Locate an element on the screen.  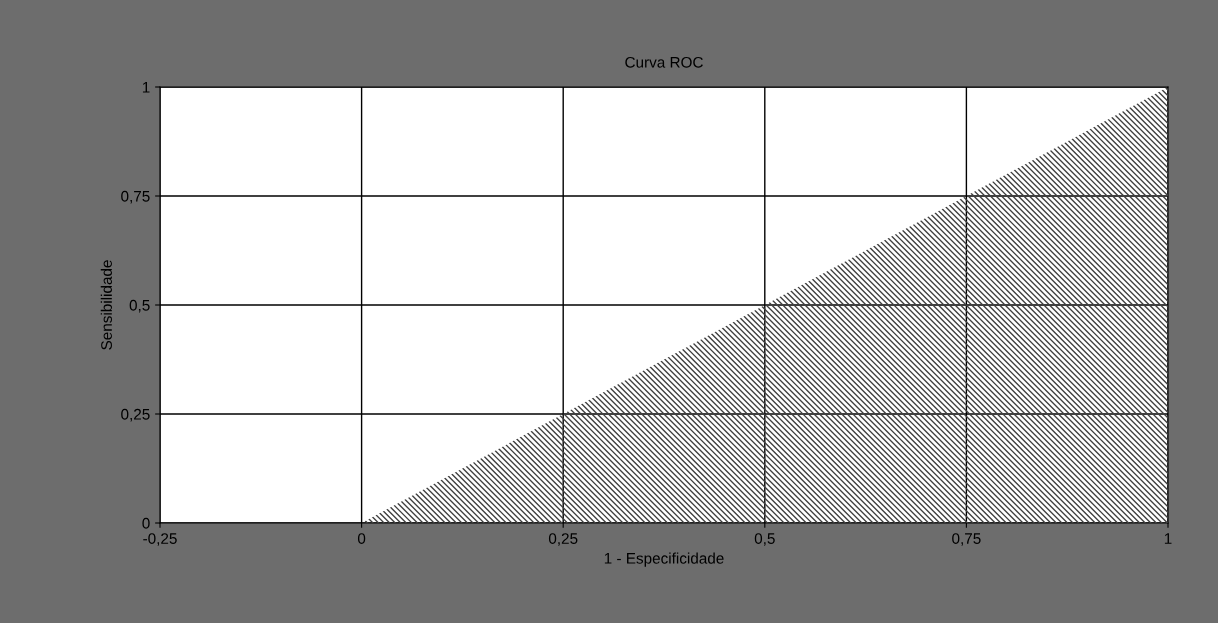
x-tick-label: -0,25 is located at coordinates (160, 539).